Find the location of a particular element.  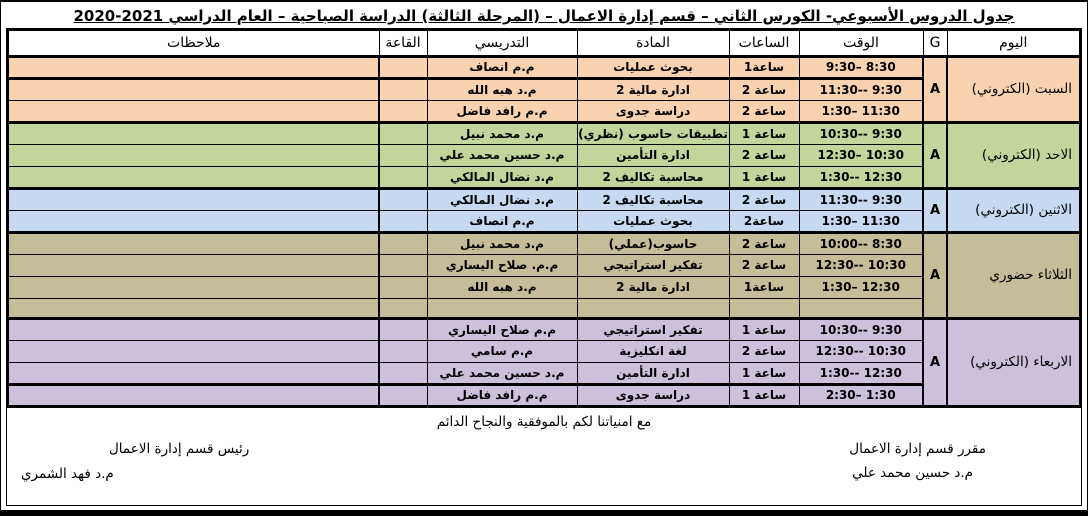

header-notes: ملاحظات is located at coordinates (193, 43).